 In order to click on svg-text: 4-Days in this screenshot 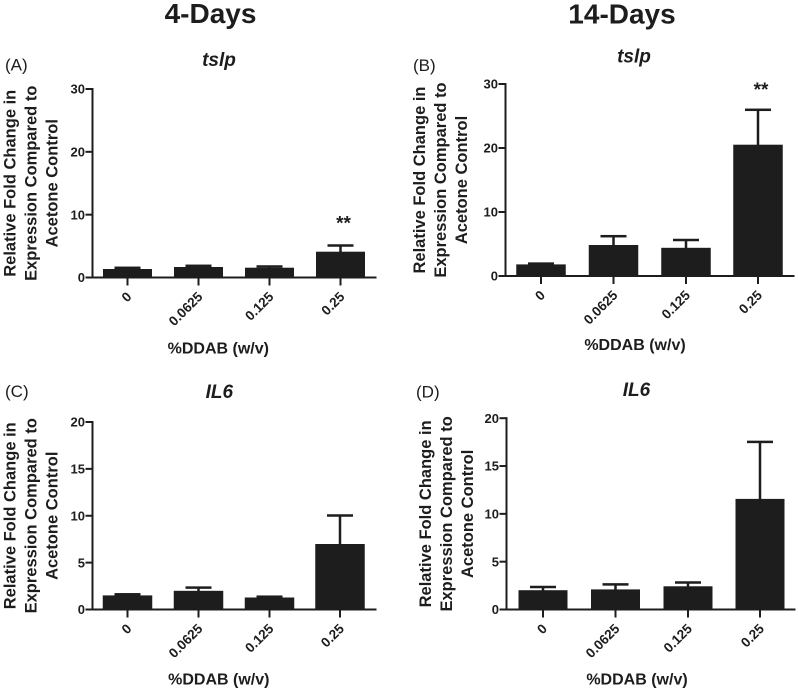, I will do `click(211, 14)`.